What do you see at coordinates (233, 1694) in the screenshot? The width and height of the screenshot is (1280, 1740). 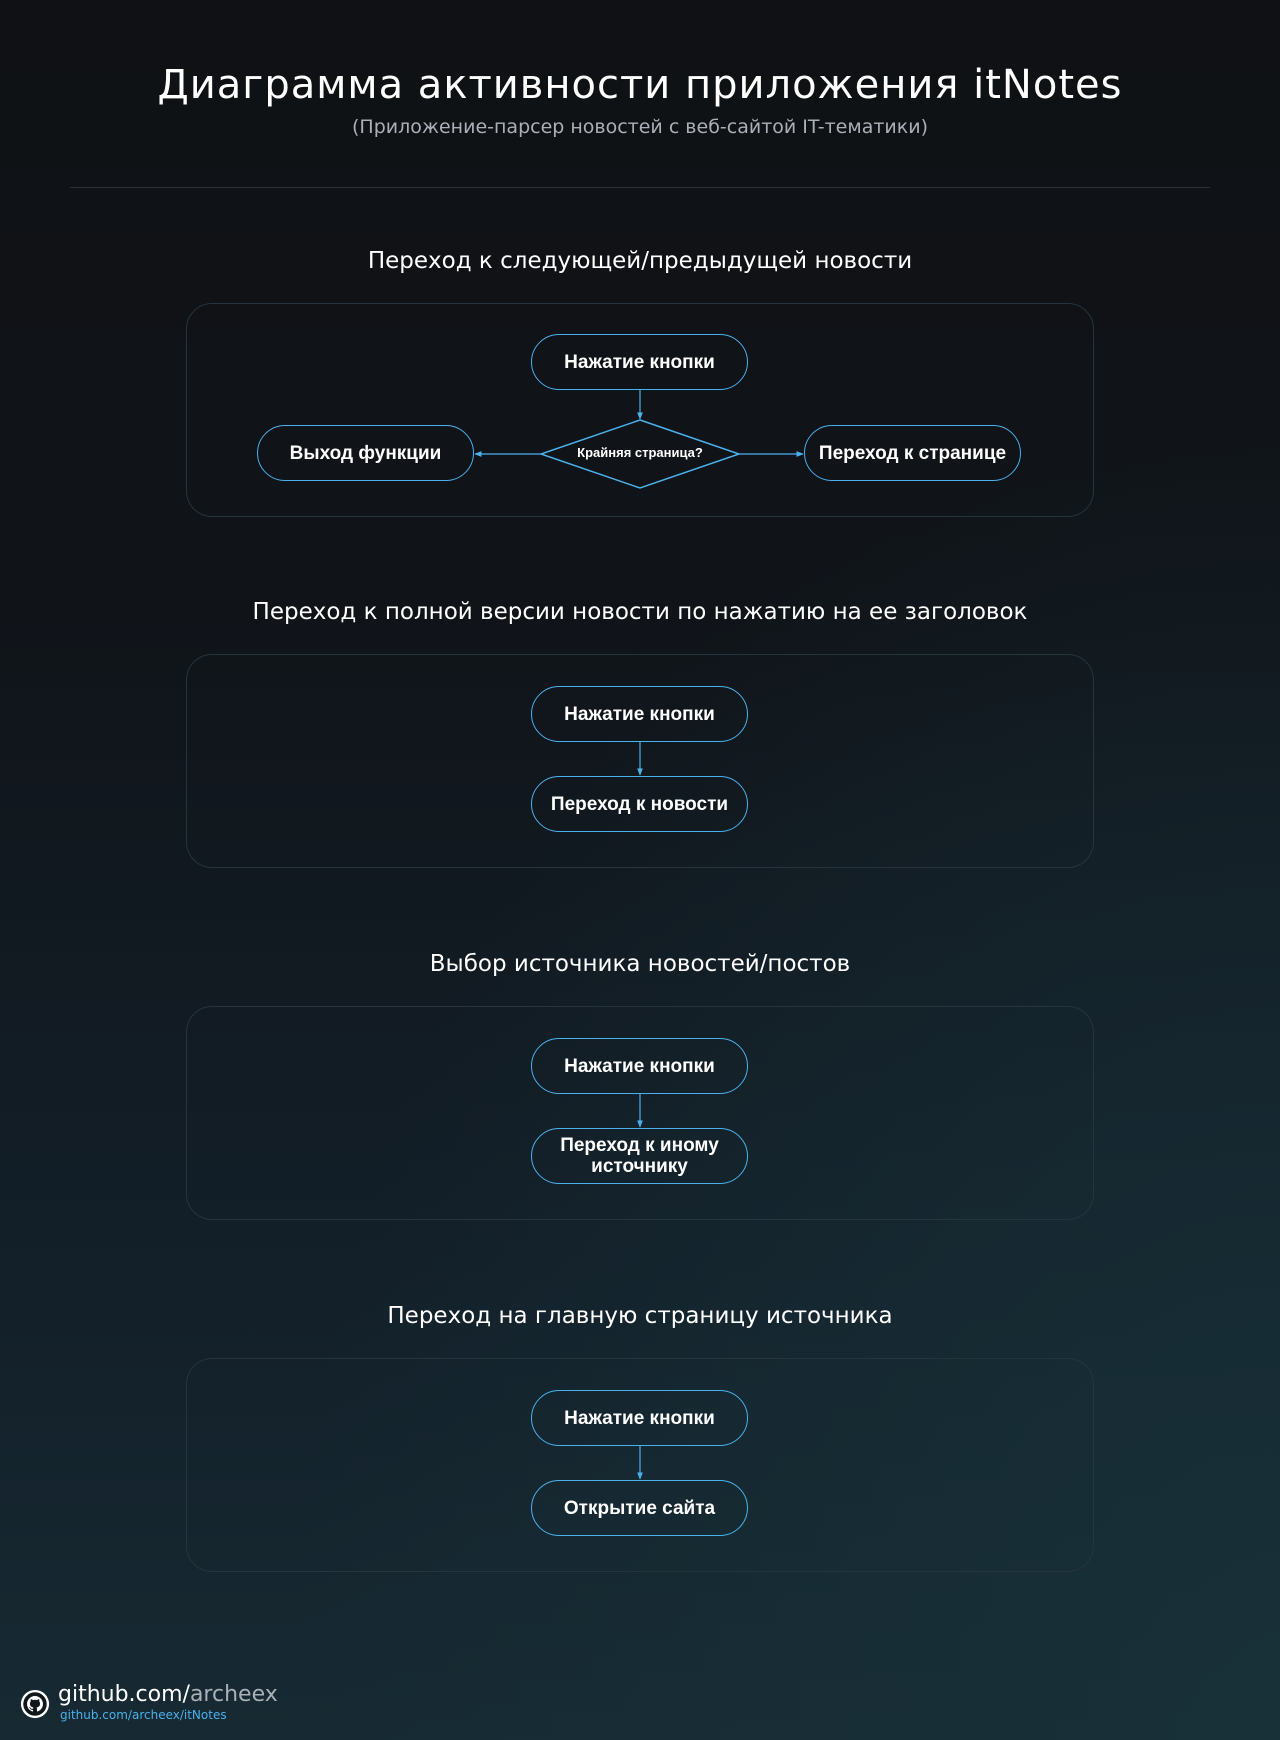 I see `github-username: archeex` at bounding box center [233, 1694].